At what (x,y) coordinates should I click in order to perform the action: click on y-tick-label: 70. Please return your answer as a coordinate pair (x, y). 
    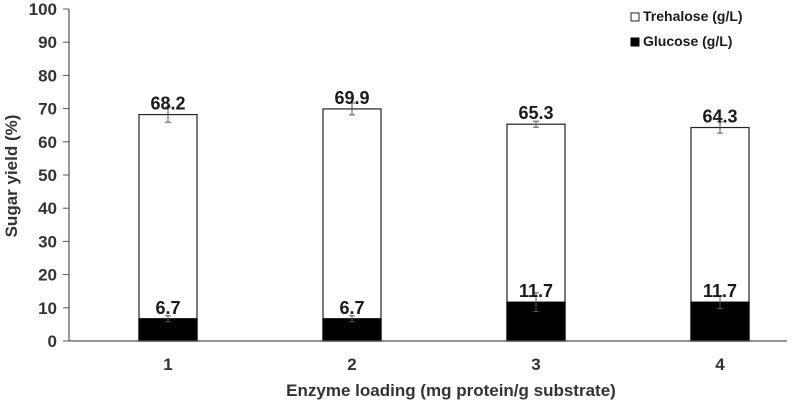
    Looking at the image, I should click on (47, 109).